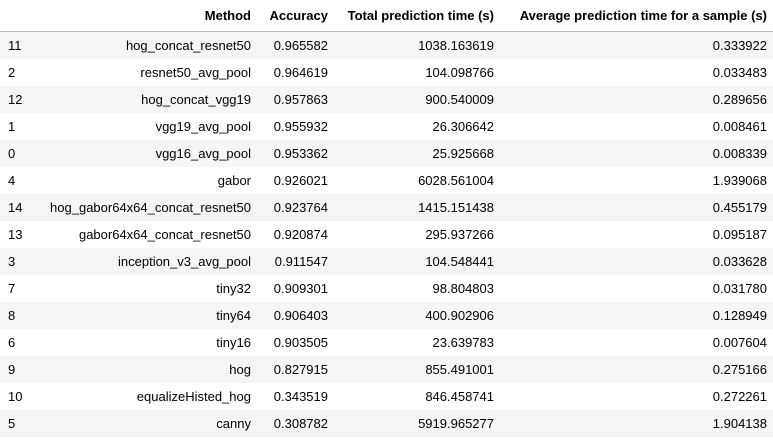  What do you see at coordinates (300, 180) in the screenshot?
I see `cell-accuracy: 0.926021` at bounding box center [300, 180].